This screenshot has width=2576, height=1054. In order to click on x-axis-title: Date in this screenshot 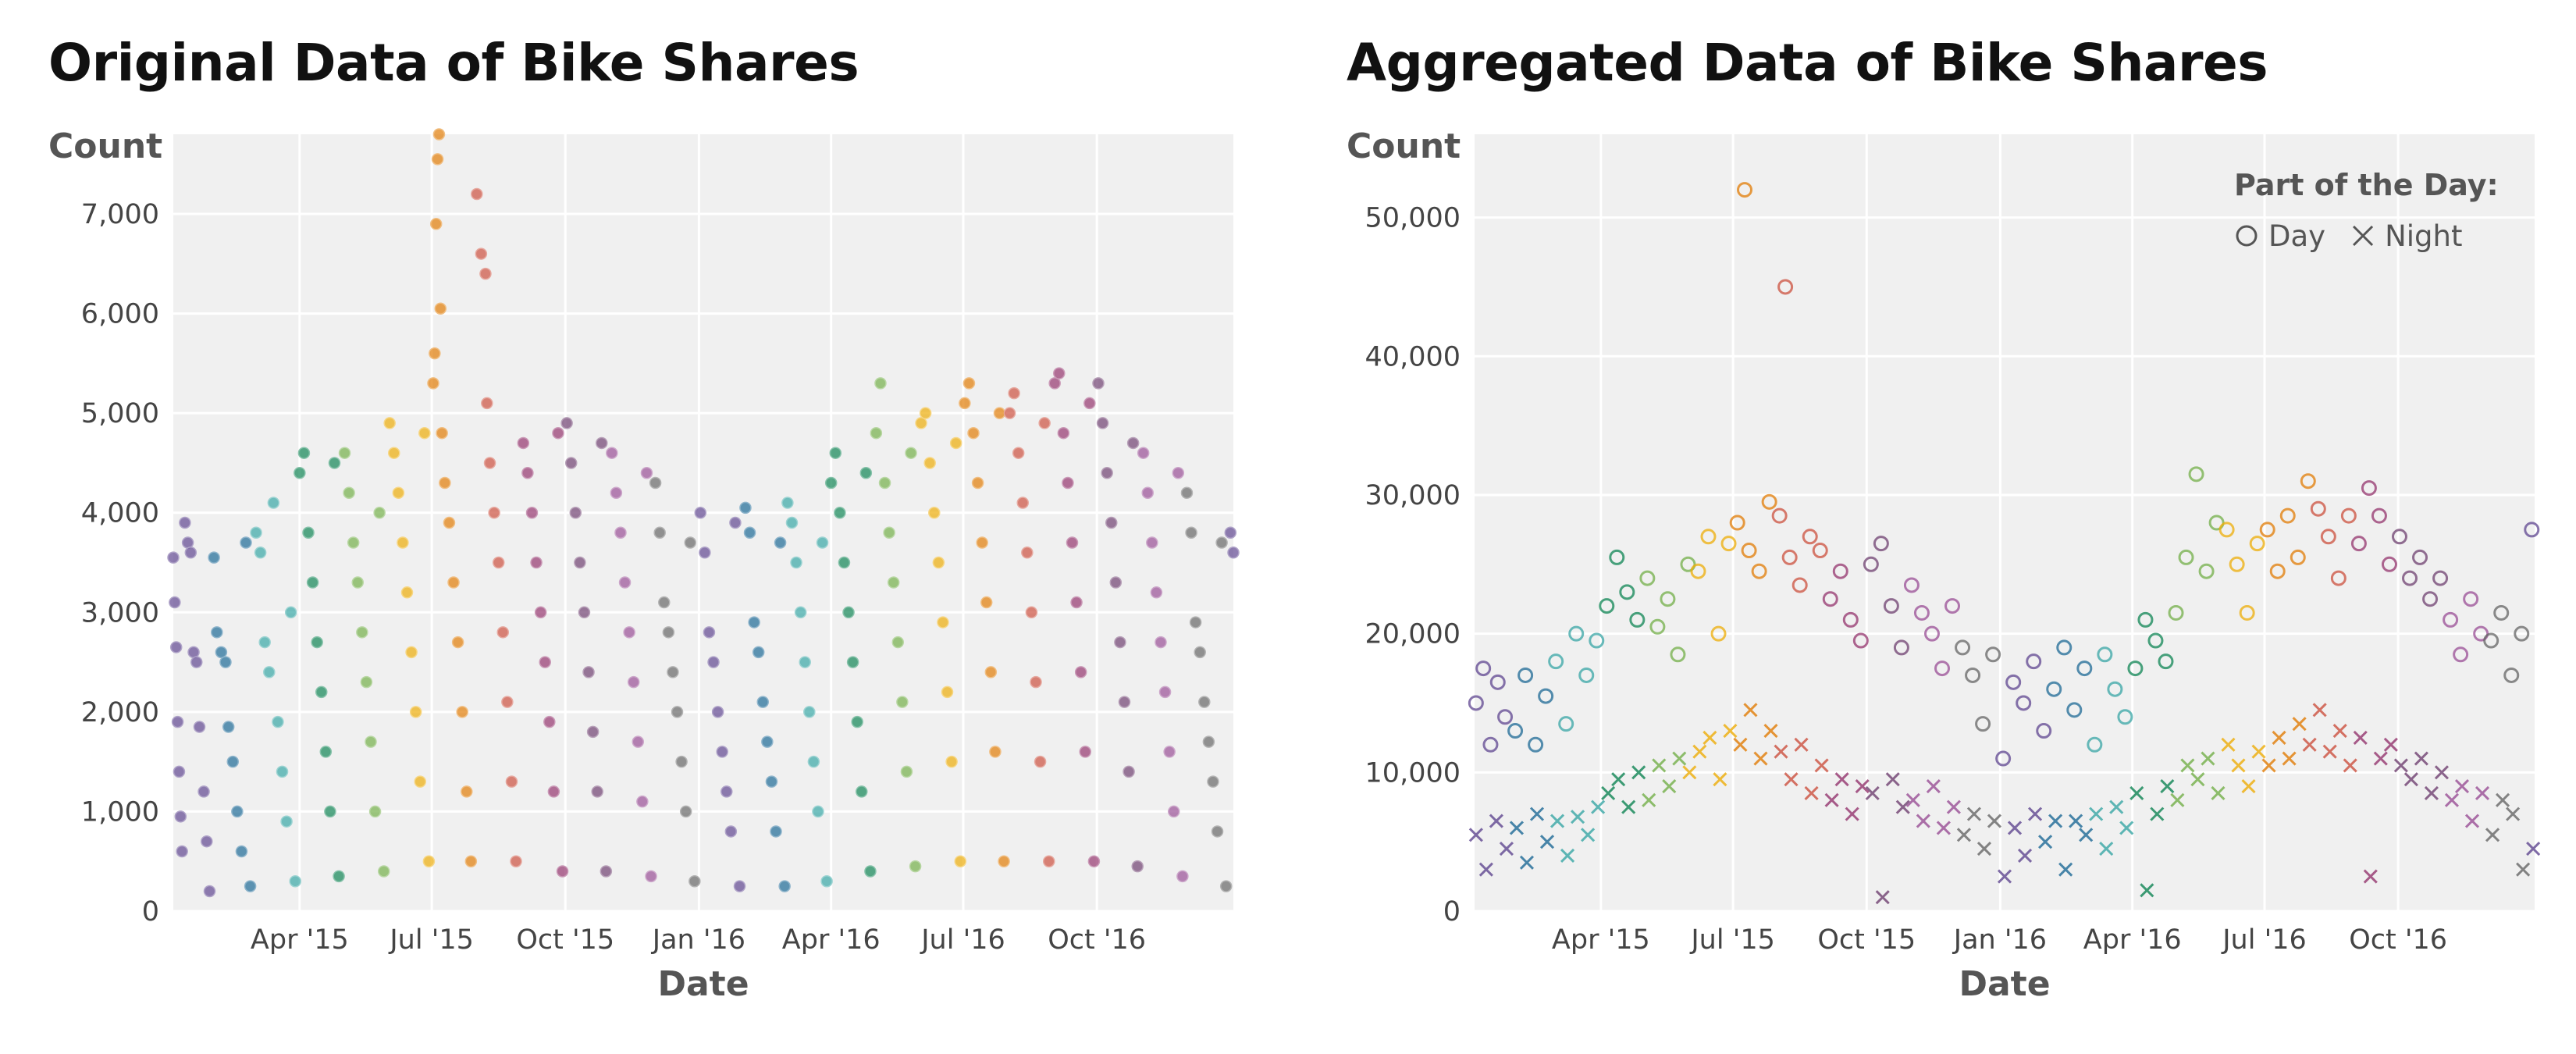, I will do `click(703, 984)`.